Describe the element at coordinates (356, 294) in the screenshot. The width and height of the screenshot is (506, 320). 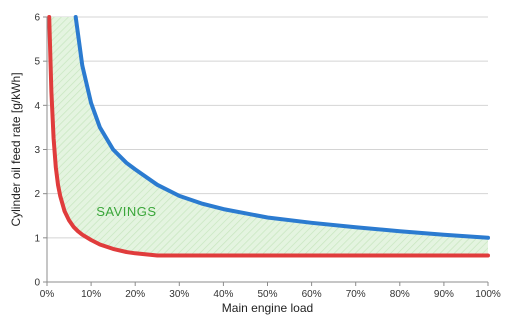
I see `x-tick-label: 70%` at that location.